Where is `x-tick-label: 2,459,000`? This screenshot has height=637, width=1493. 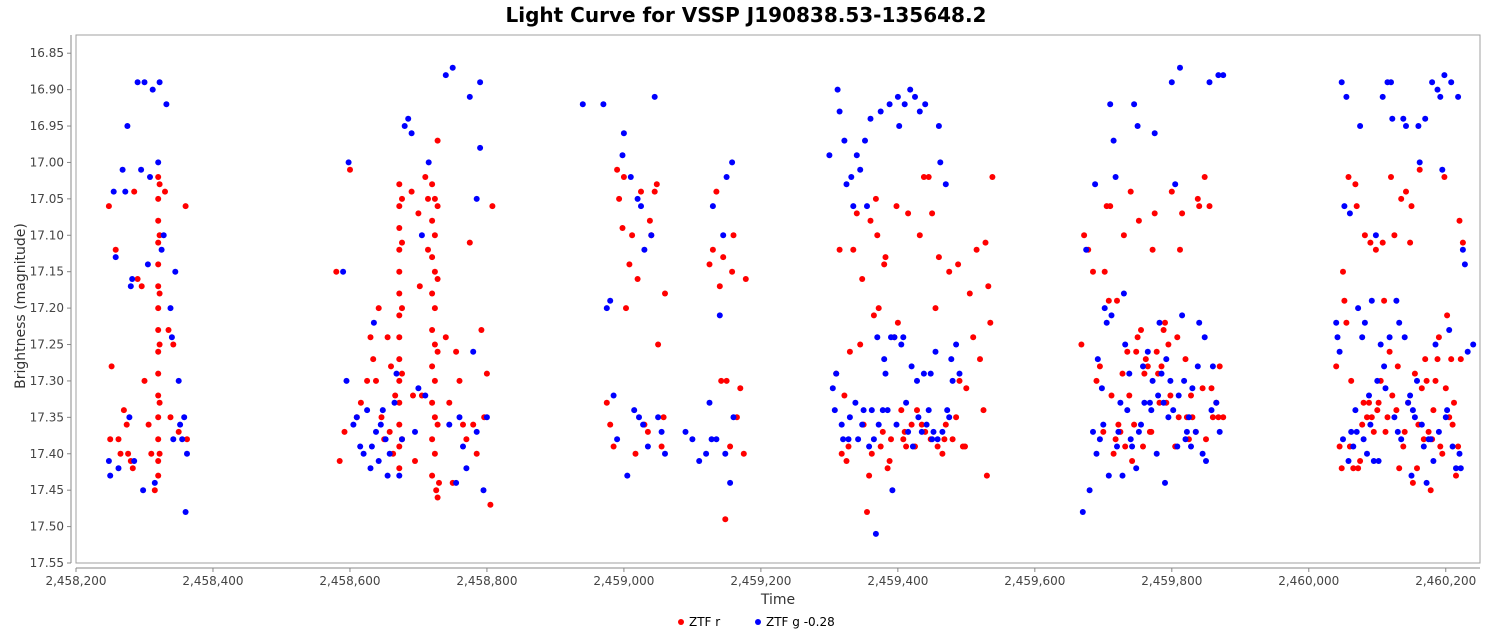
x-tick-label: 2,459,000 is located at coordinates (623, 581).